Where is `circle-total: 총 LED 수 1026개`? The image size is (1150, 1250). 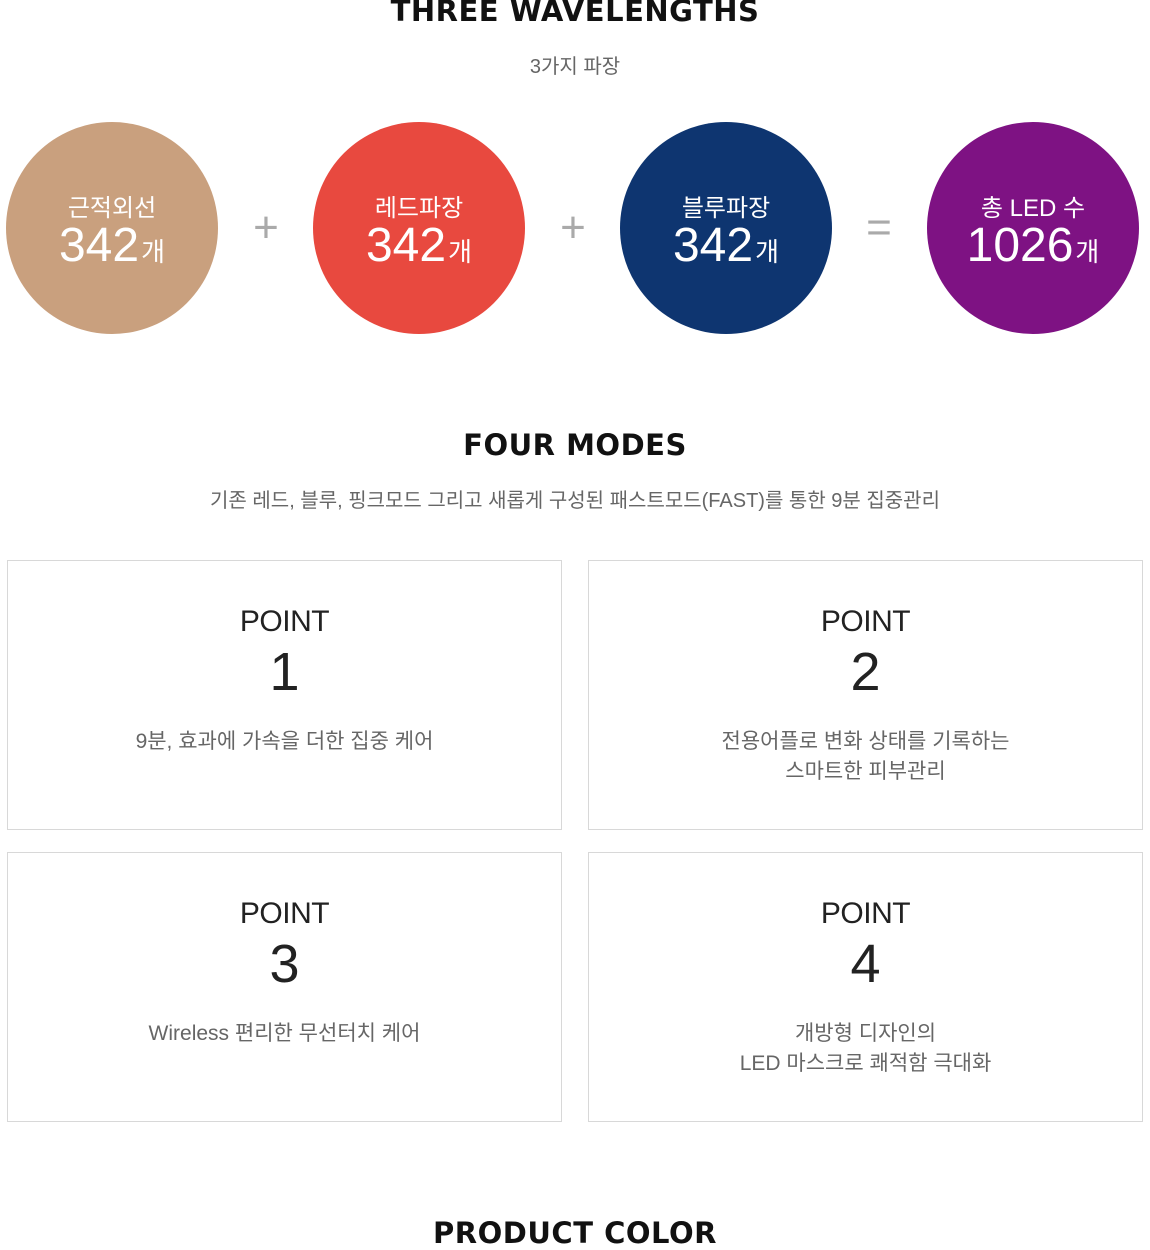 circle-total: 총 LED 수 1026개 is located at coordinates (1033, 228).